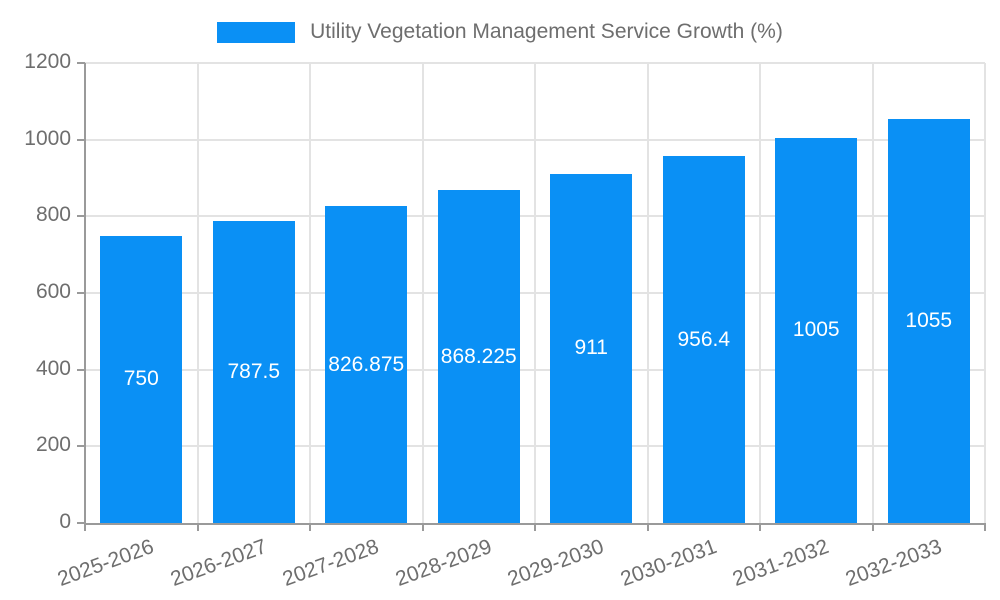  What do you see at coordinates (65, 521) in the screenshot?
I see `y-tick-label: 0` at bounding box center [65, 521].